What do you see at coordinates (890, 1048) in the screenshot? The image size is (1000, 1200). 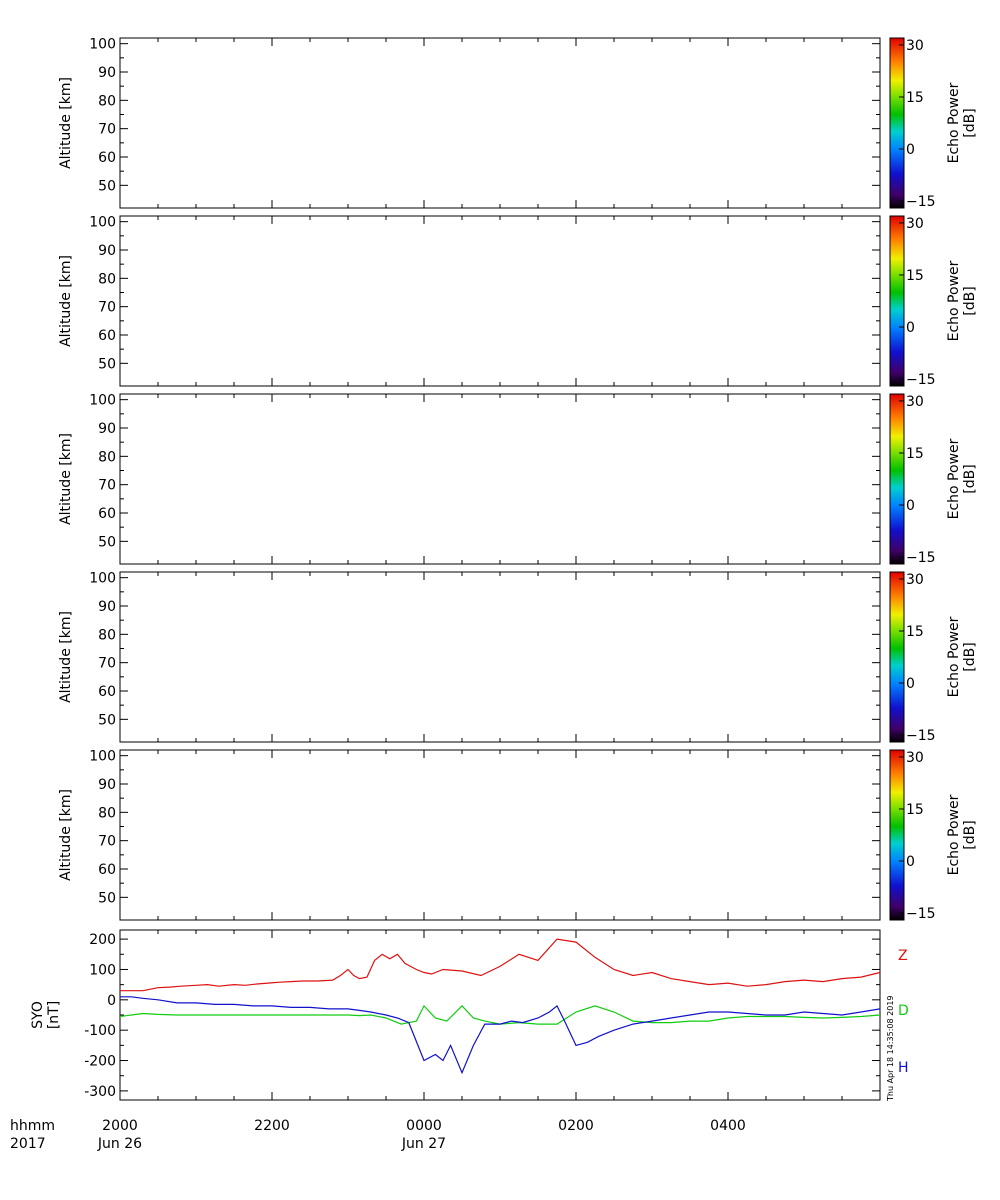 I see `timestamp-note: Thu Apr 18 14:35:08 2019` at bounding box center [890, 1048].